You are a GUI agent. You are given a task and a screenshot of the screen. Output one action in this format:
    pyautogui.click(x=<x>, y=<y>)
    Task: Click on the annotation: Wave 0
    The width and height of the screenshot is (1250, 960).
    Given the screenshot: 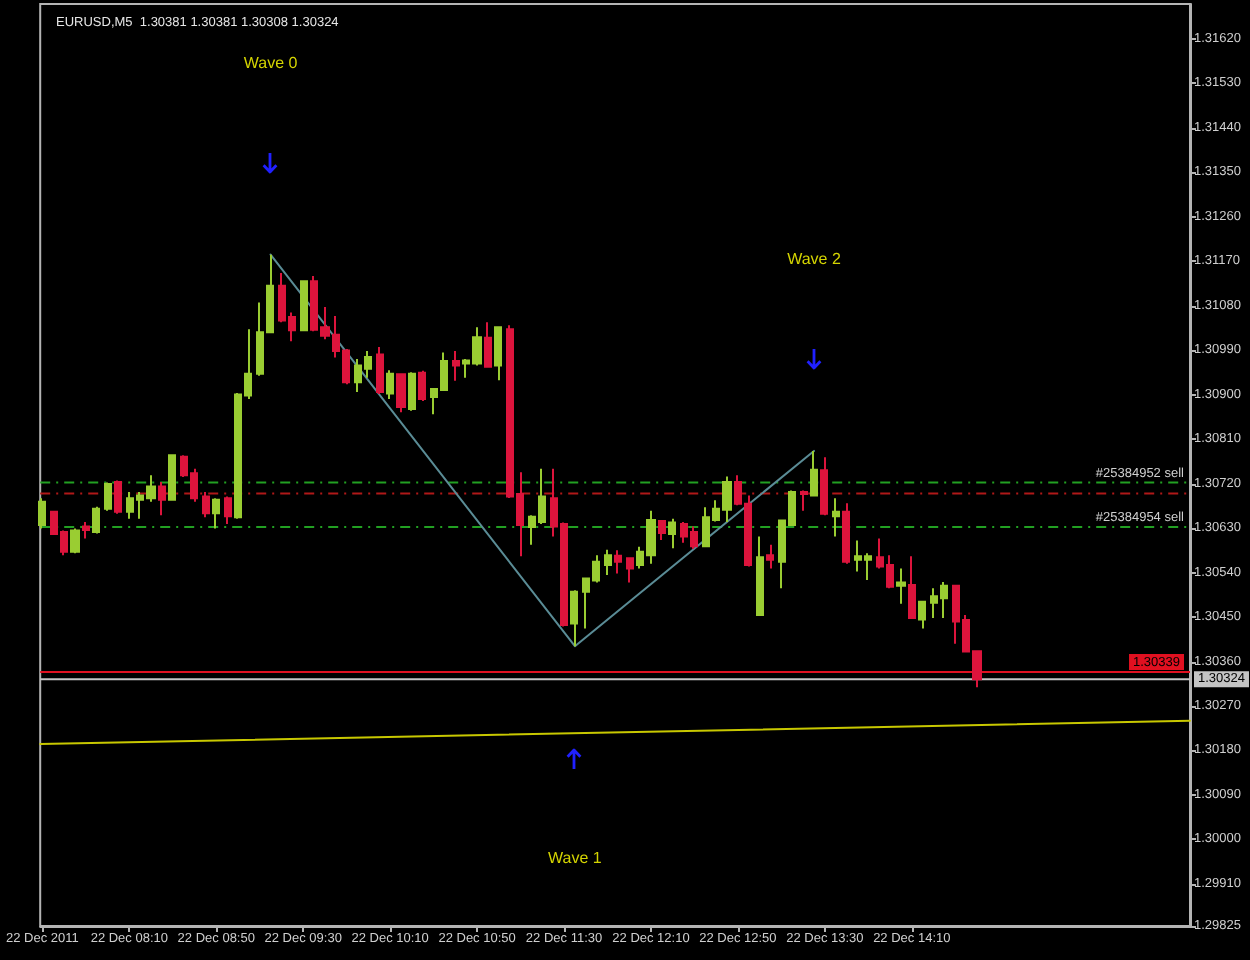 What is the action you would take?
    pyautogui.click(x=271, y=62)
    